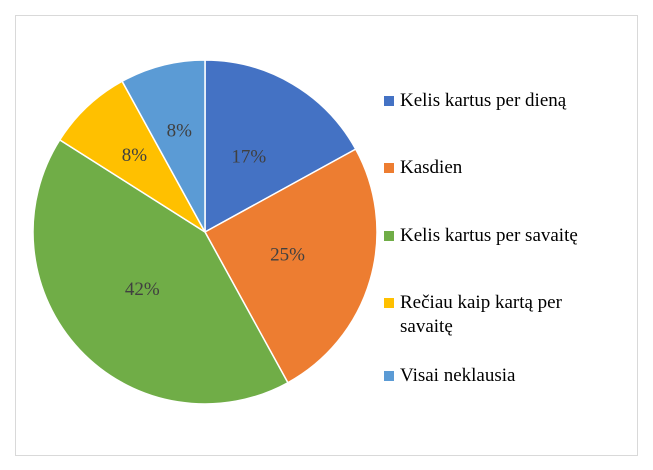 The width and height of the screenshot is (653, 470). Describe the element at coordinates (481, 314) in the screenshot. I see `legend-label: Rečiau kaip kartą per savaitę` at that location.